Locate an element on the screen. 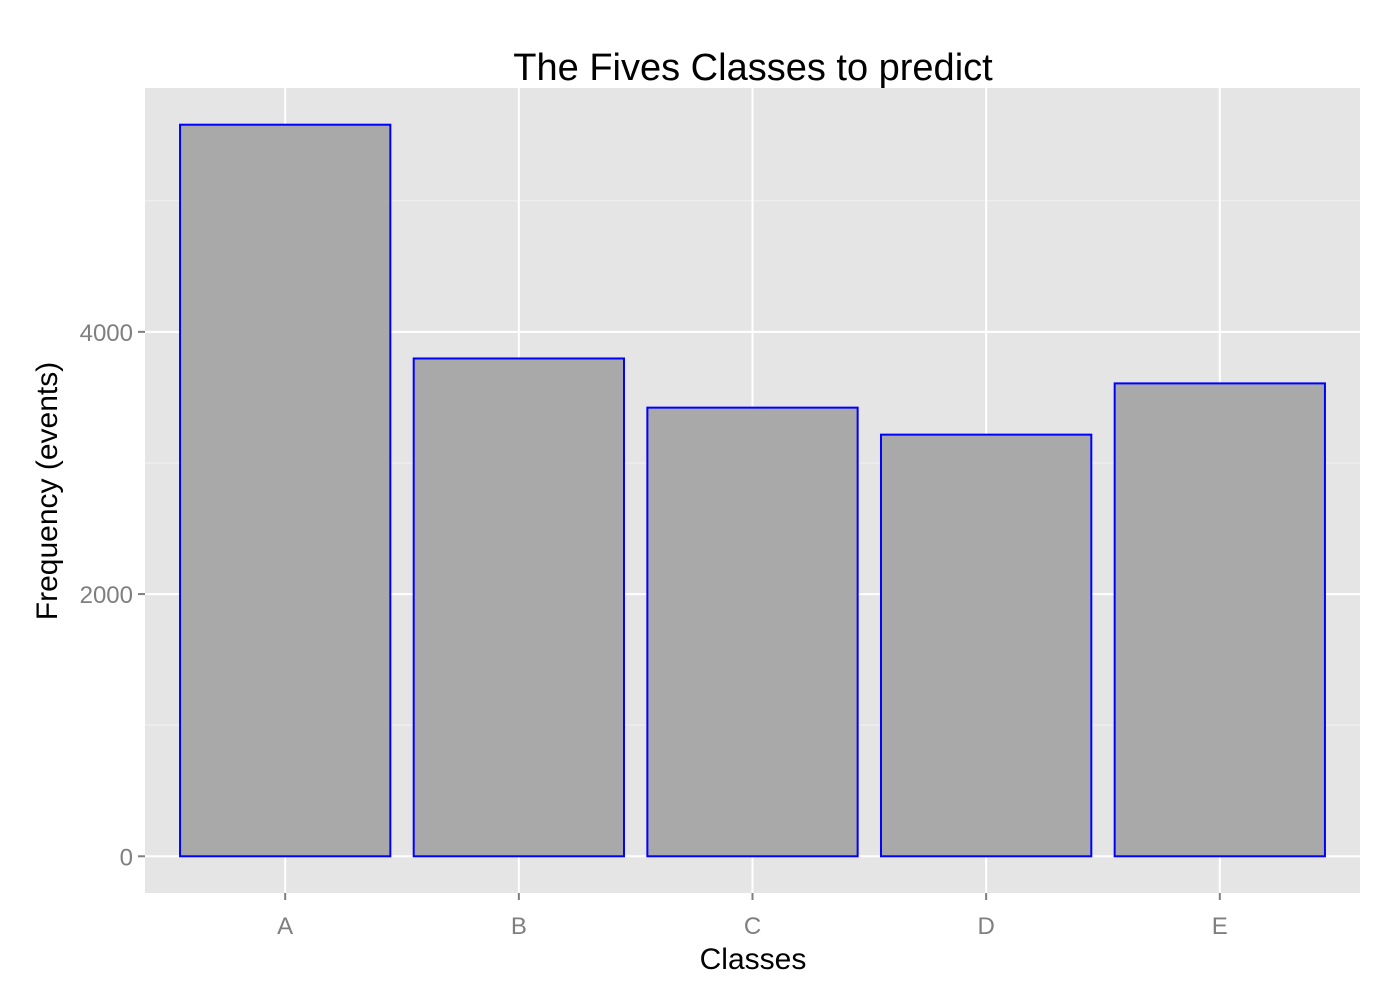  bar-b is located at coordinates (518, 607).